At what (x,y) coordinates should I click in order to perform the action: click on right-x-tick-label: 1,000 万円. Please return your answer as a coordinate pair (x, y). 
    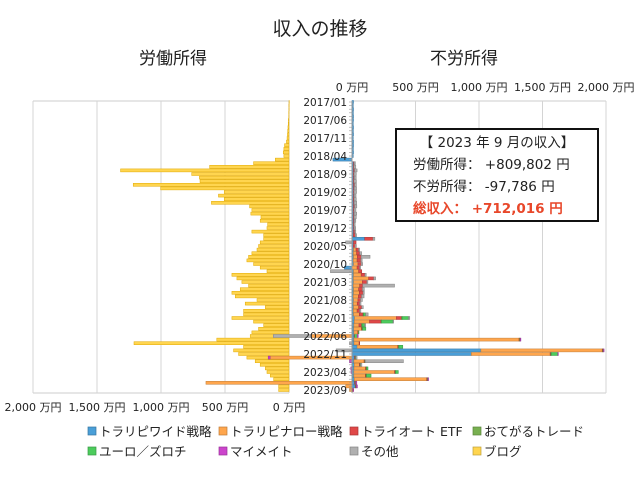
    Looking at the image, I should click on (479, 87).